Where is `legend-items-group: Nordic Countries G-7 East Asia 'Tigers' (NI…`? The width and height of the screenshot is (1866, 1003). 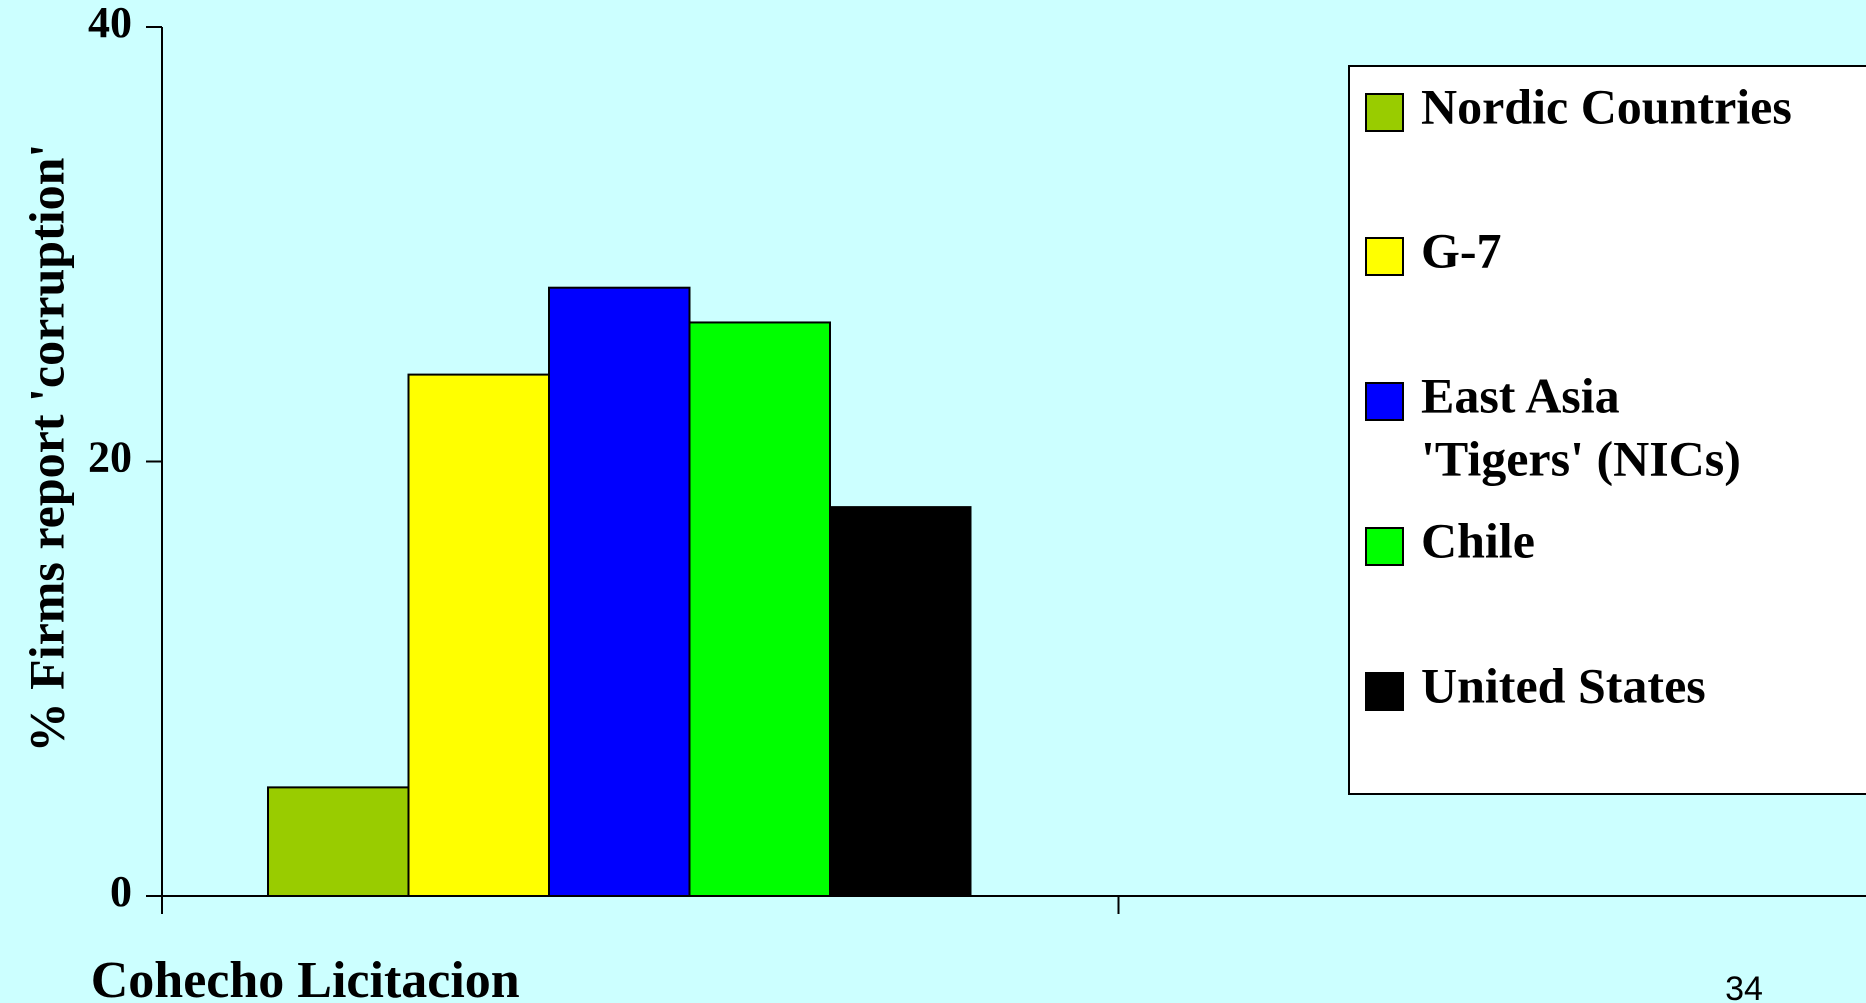 legend-items-group: Nordic Countries G-7 East Asia 'Tigers' (NI… is located at coordinates (1578, 395).